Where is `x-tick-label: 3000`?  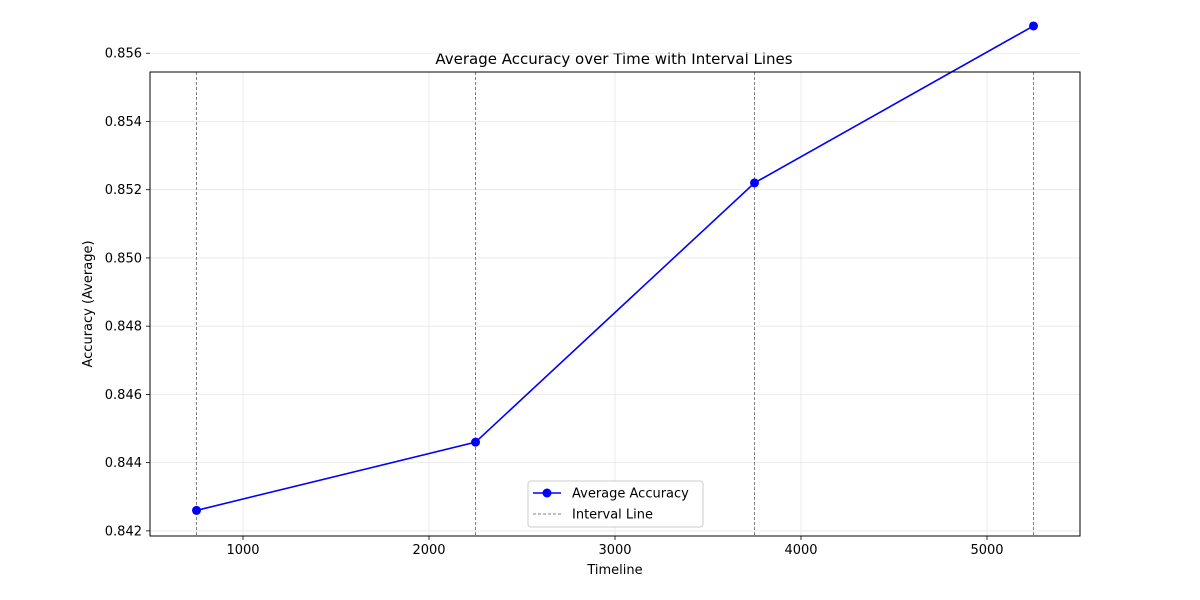 x-tick-label: 3000 is located at coordinates (614, 550).